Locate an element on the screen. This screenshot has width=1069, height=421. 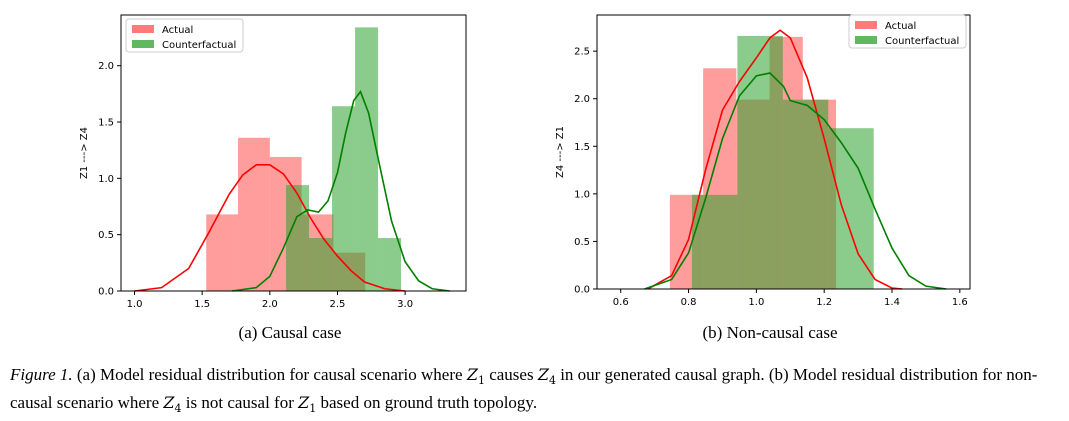
math-z1-a: Z1 is located at coordinates (475, 376).